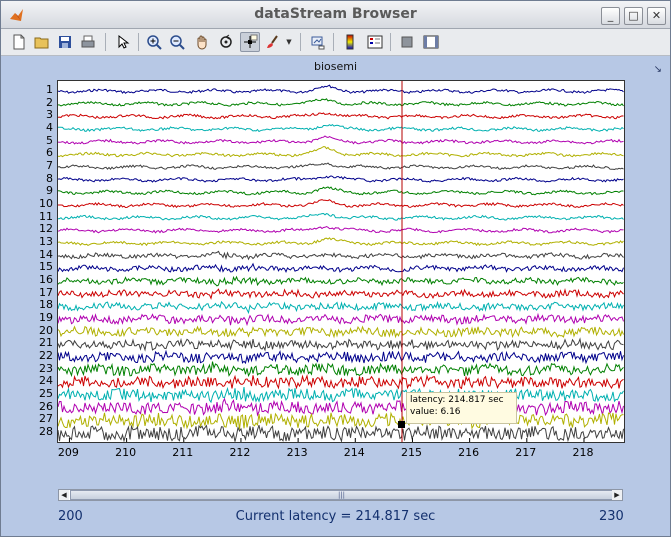 The height and width of the screenshot is (537, 671). I want to click on channel-label-28: 28, so click(46, 432).